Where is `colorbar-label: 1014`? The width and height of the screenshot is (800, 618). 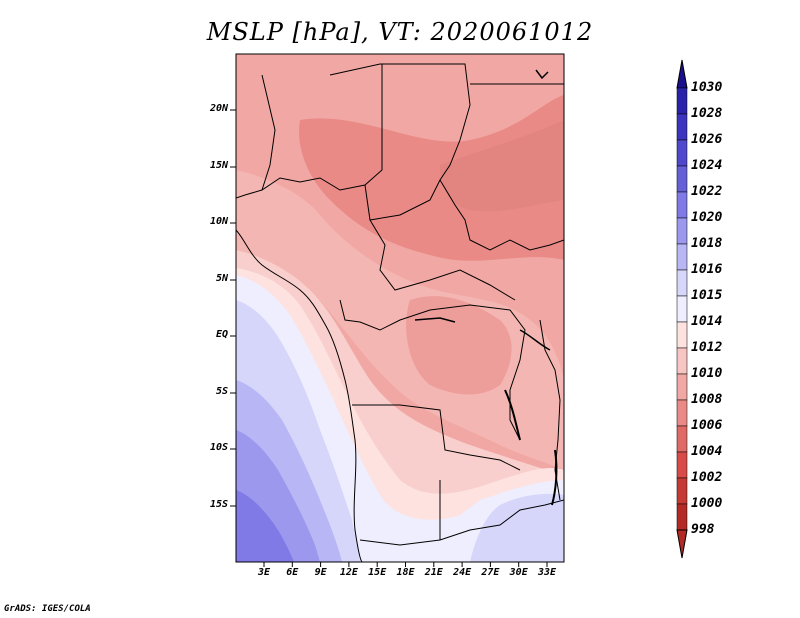
colorbar-label: 1014 is located at coordinates (707, 321).